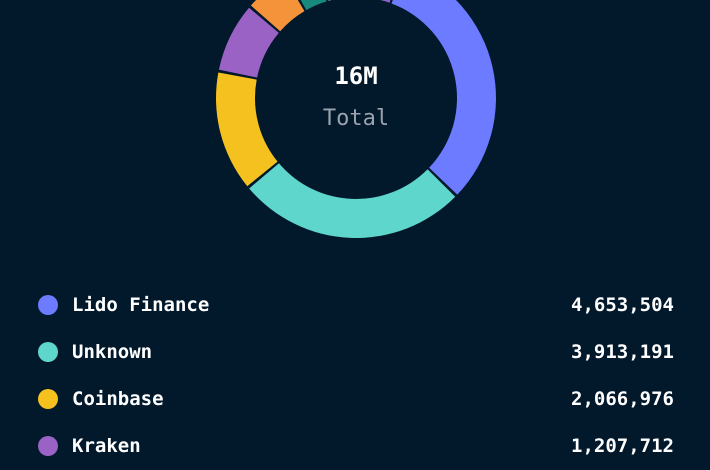 The height and width of the screenshot is (470, 710). Describe the element at coordinates (622, 446) in the screenshot. I see `legend-value: 1,207,712` at that location.